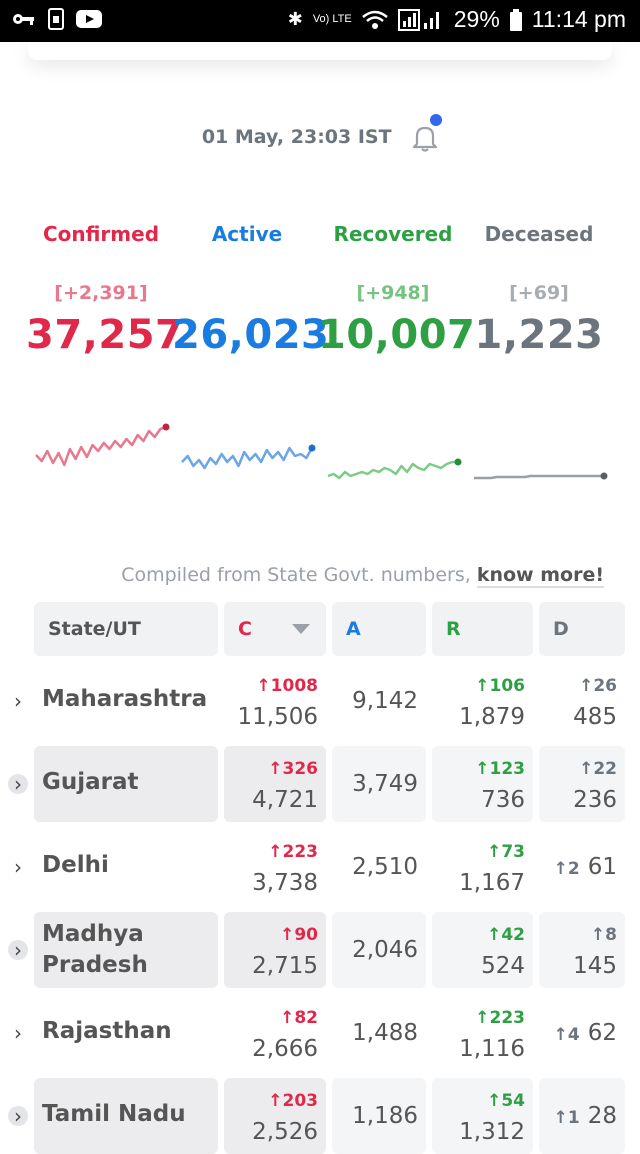  Describe the element at coordinates (247, 297) in the screenshot. I see `stat-delta` at that location.